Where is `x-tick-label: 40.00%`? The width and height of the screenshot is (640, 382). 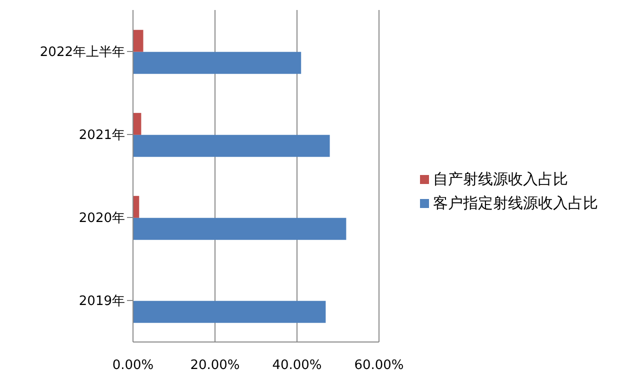 x-tick-label: 40.00% is located at coordinates (297, 366).